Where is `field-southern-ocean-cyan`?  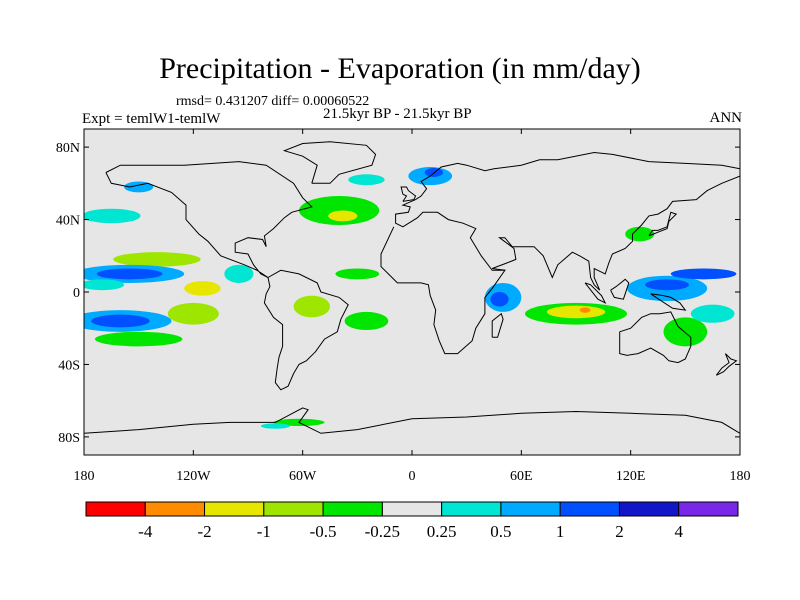
field-southern-ocean-cyan is located at coordinates (275, 426).